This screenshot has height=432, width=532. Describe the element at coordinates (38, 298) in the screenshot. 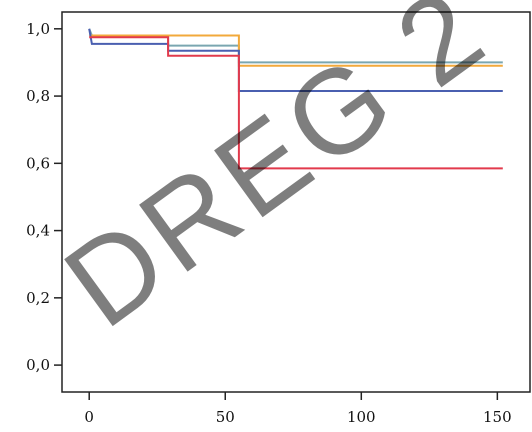

I see `y-tick-label: 0,2` at that location.